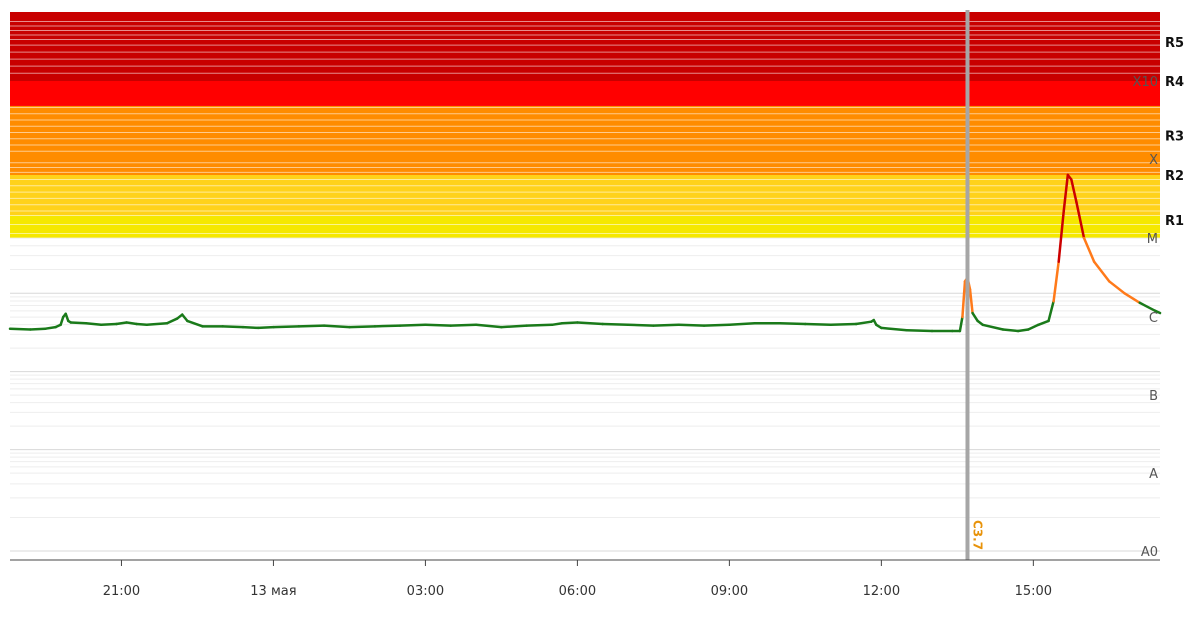 This screenshot has height=621, width=1200. Describe the element at coordinates (1153, 396) in the screenshot. I see `class-label: B` at that location.